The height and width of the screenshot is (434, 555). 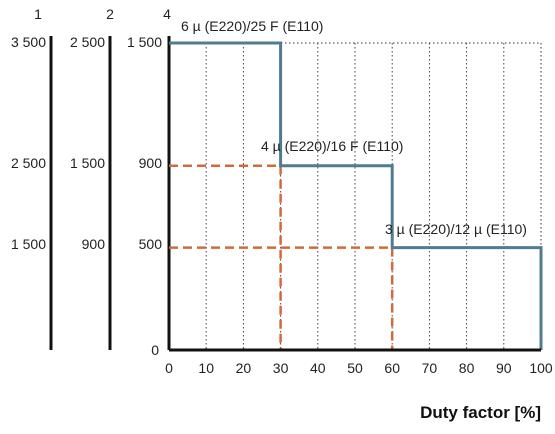 I want to click on scale1-label-top: 3 500, so click(x=28, y=42).